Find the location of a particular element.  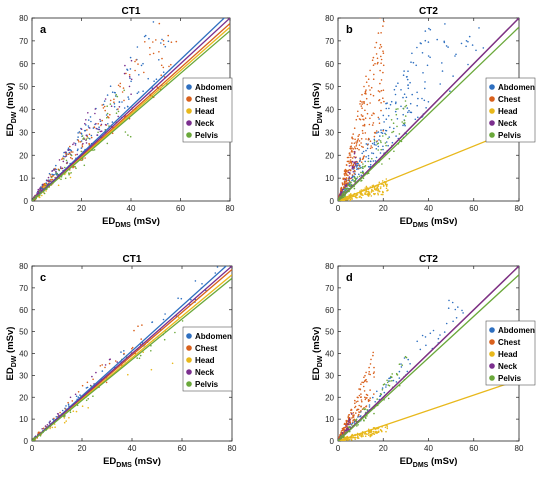

panel-letter: b is located at coordinates (349, 30).